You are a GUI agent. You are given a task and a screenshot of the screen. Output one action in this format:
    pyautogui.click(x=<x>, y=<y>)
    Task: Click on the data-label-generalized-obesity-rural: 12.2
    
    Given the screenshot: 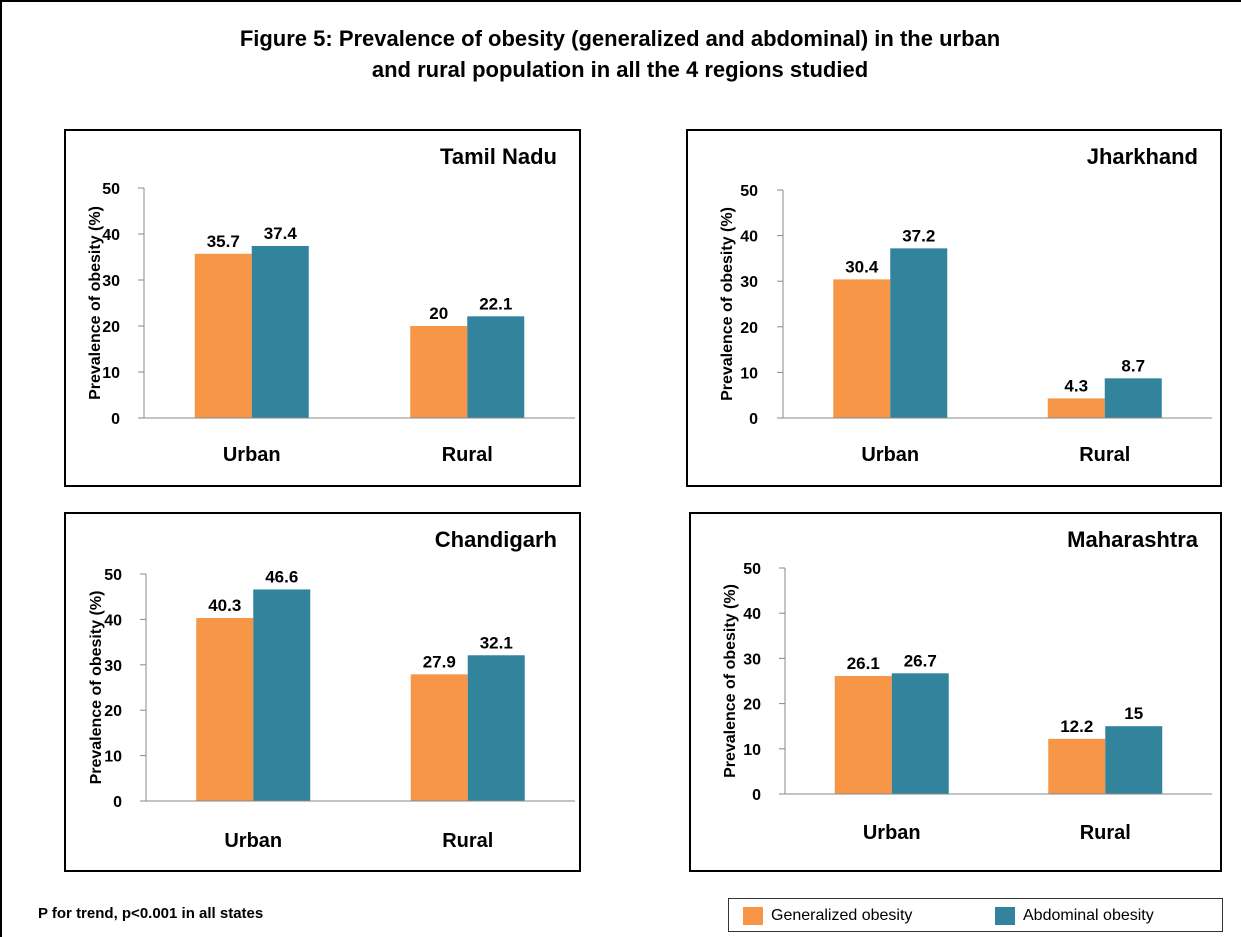 What is the action you would take?
    pyautogui.click(x=1076, y=726)
    